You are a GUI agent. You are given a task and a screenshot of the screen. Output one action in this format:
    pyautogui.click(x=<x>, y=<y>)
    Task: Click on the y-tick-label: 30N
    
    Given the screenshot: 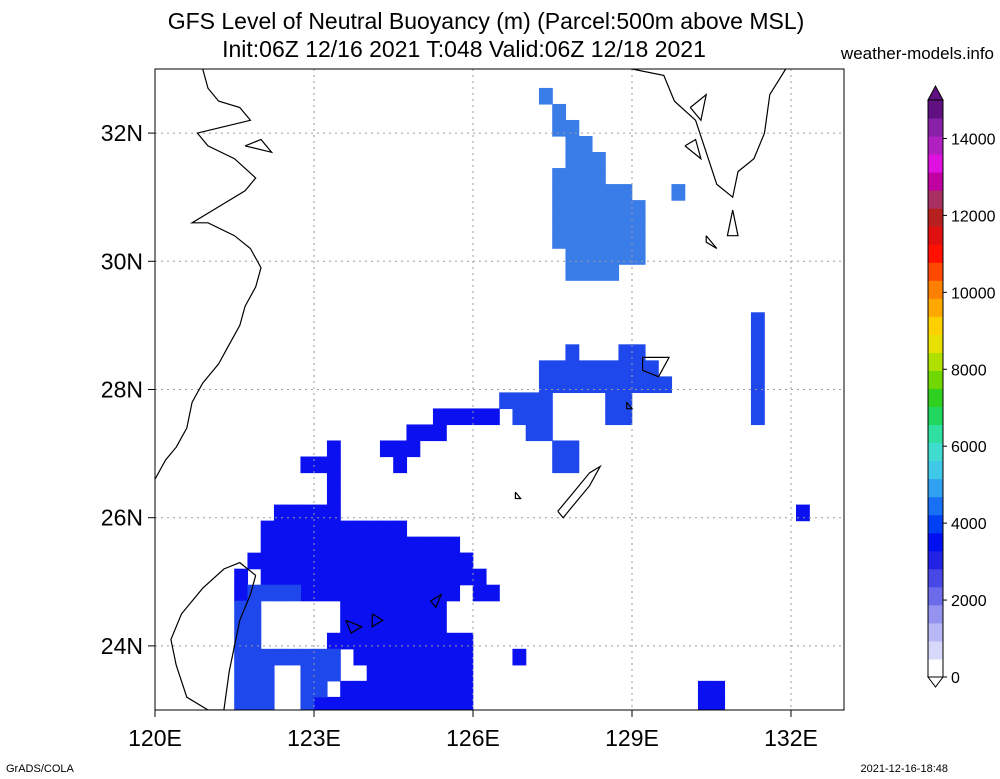 What is the action you would take?
    pyautogui.click(x=122, y=261)
    